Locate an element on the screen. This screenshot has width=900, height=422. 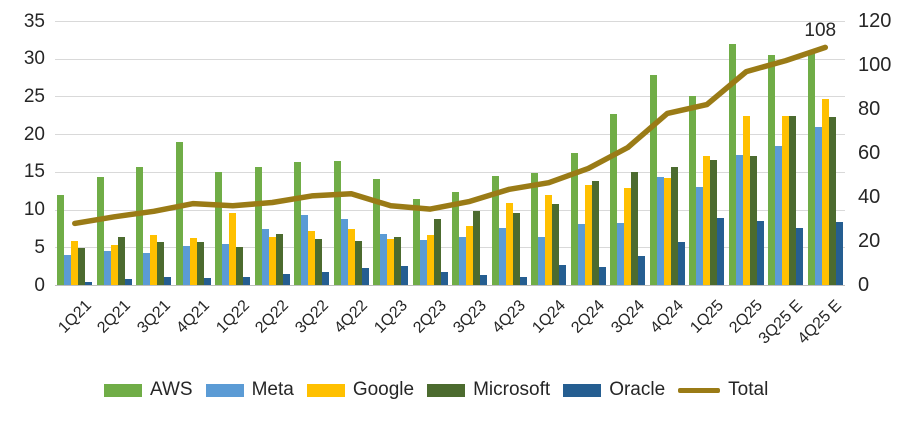
y-tick-label-right: 120 is located at coordinates (875, 21).